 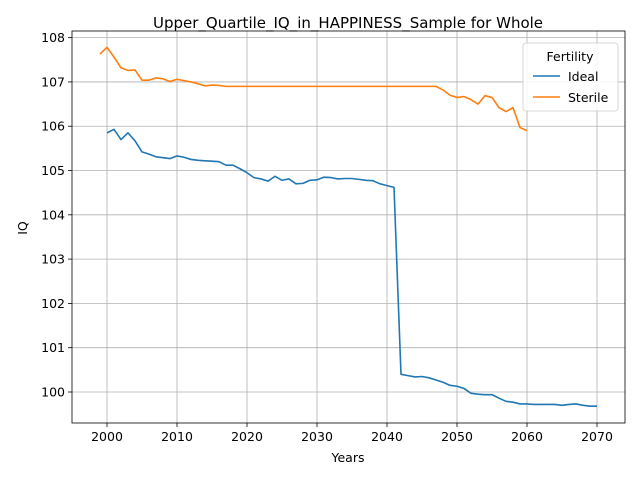 I want to click on legend-label-sterile: Sterile, so click(x=588, y=97).